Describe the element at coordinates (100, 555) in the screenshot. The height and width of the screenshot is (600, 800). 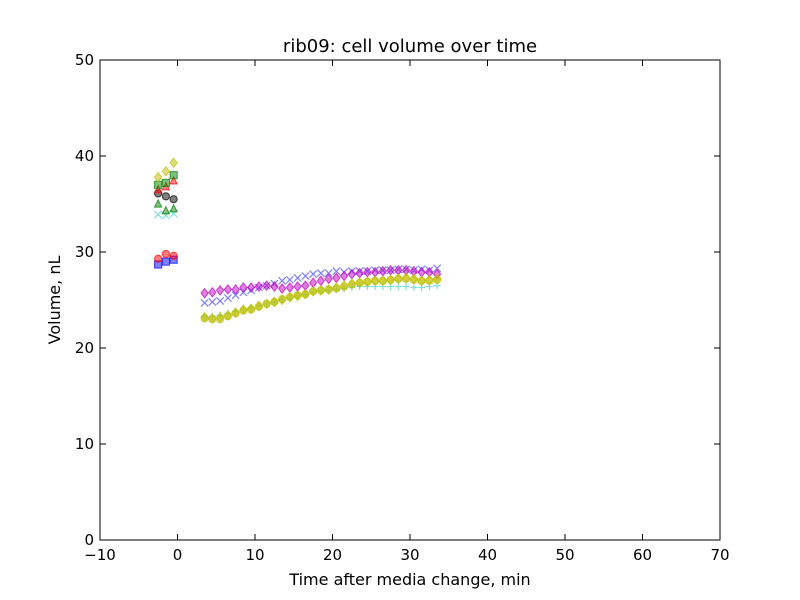
I see `x-tick-label: −10` at that location.